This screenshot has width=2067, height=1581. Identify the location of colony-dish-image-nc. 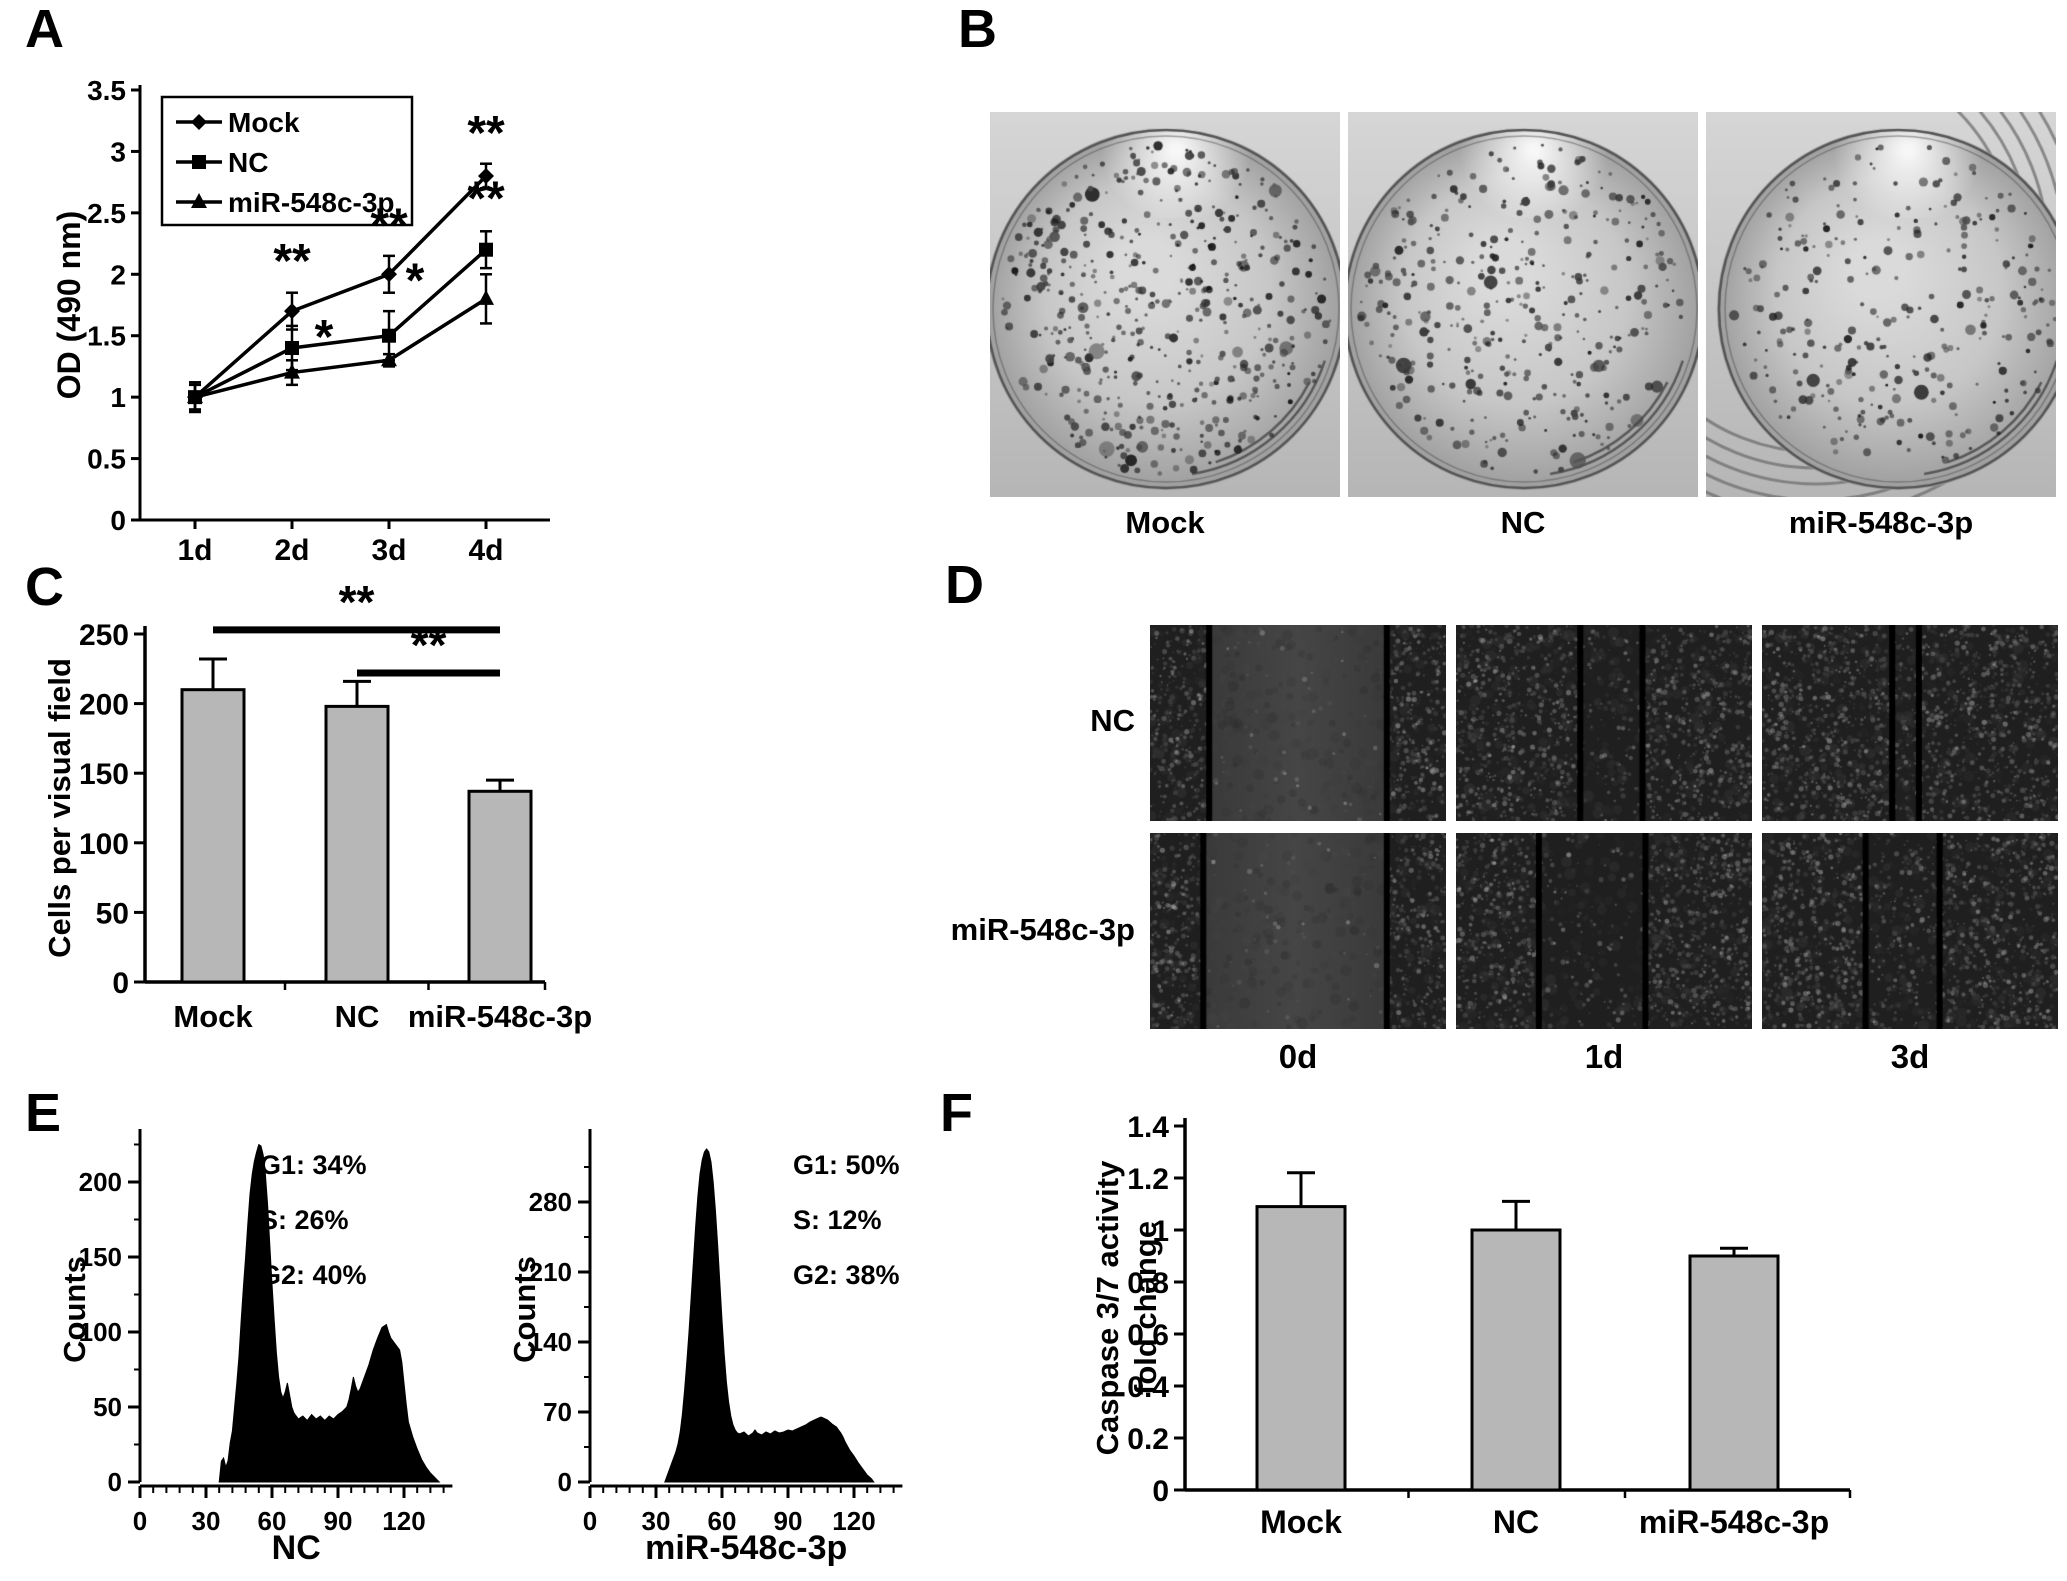
(1523, 304).